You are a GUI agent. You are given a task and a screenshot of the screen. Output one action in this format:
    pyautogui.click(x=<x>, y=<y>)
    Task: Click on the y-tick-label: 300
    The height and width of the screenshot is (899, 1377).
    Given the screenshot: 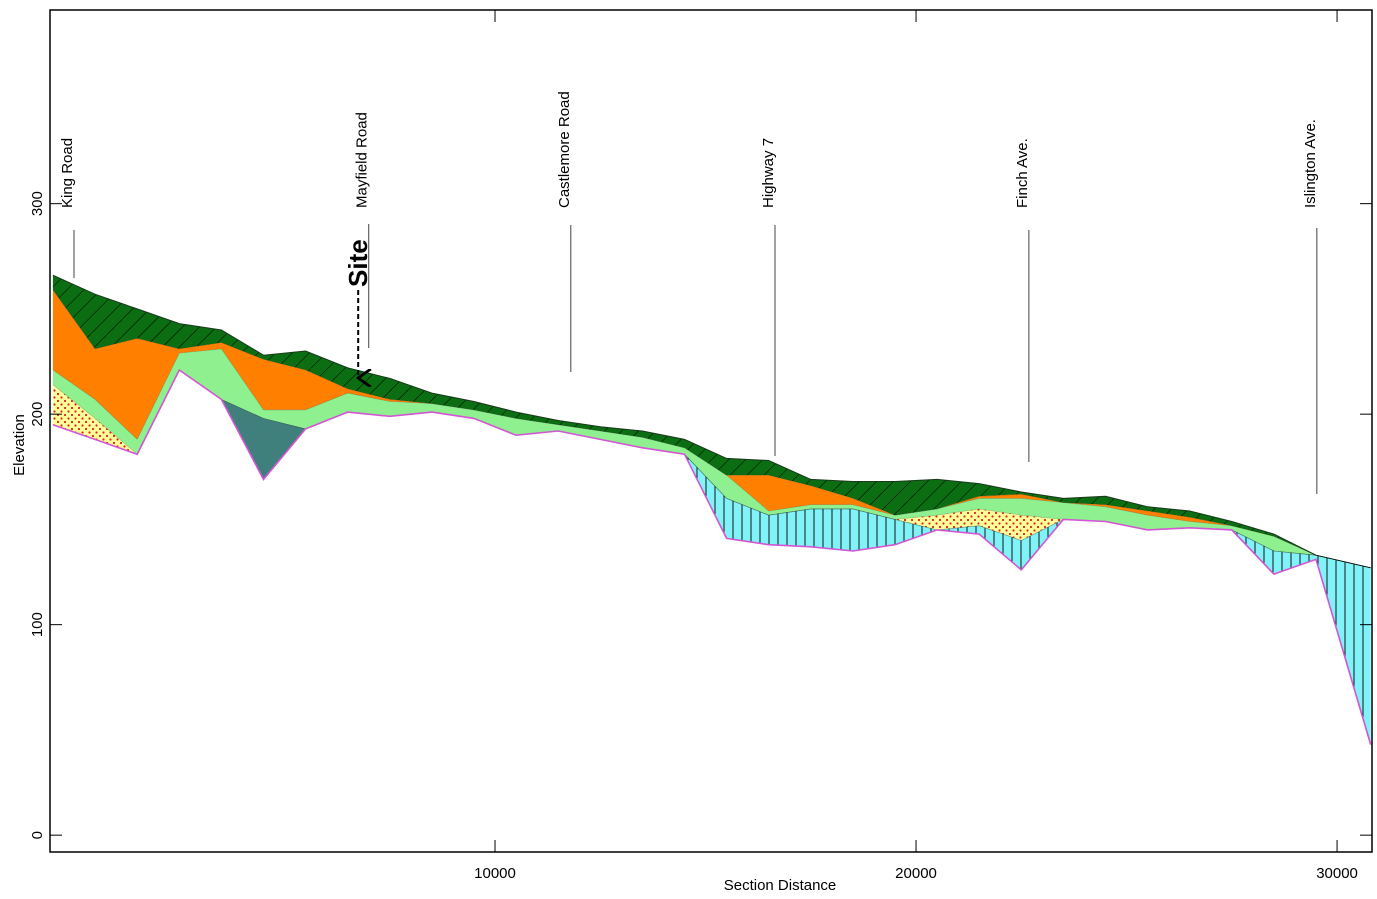 What is the action you would take?
    pyautogui.click(x=37, y=203)
    